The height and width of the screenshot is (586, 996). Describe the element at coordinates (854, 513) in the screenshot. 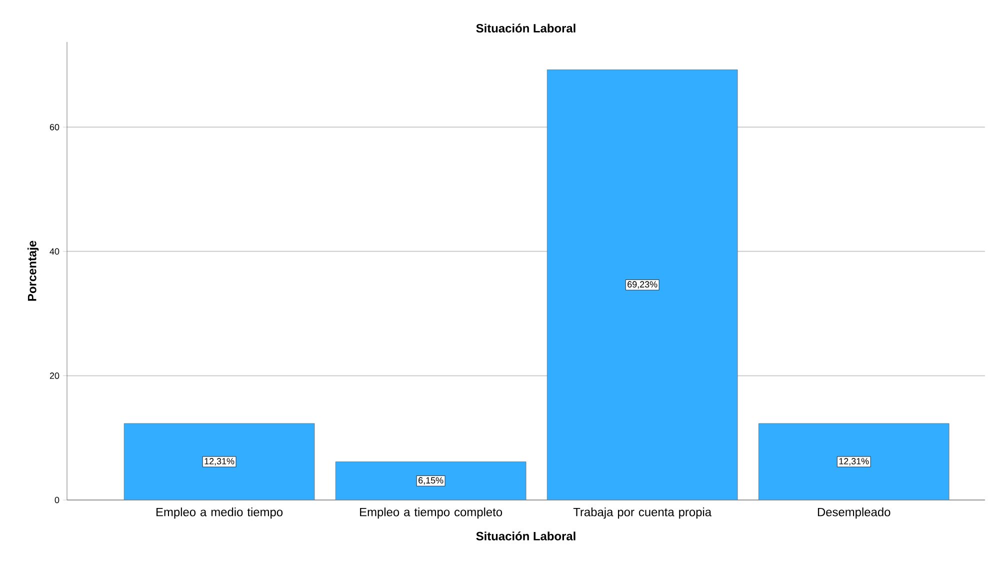

I see `x-tick-label: Desempleado` at that location.